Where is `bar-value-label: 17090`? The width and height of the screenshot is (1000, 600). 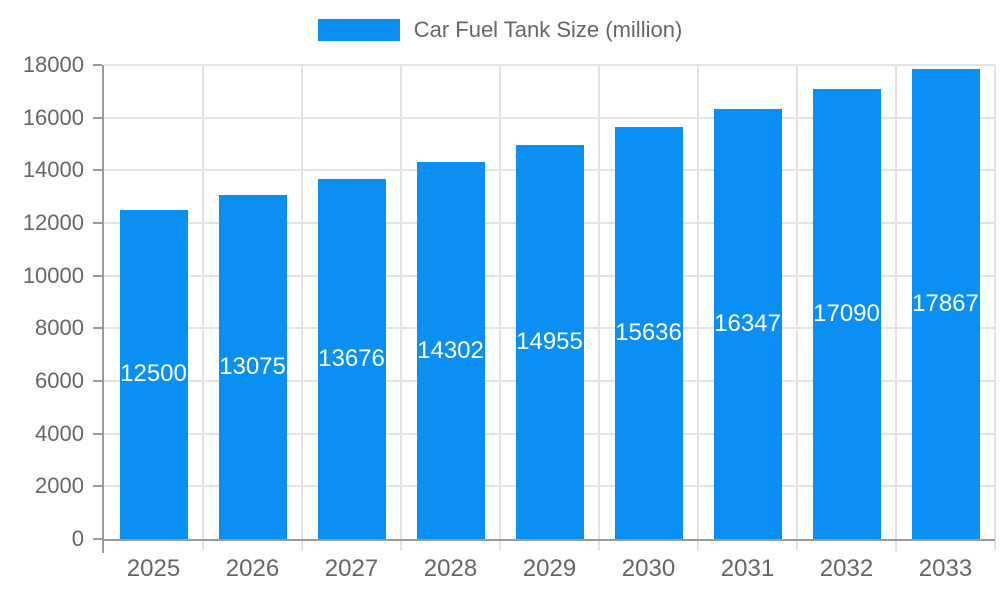 bar-value-label: 17090 is located at coordinates (846, 313).